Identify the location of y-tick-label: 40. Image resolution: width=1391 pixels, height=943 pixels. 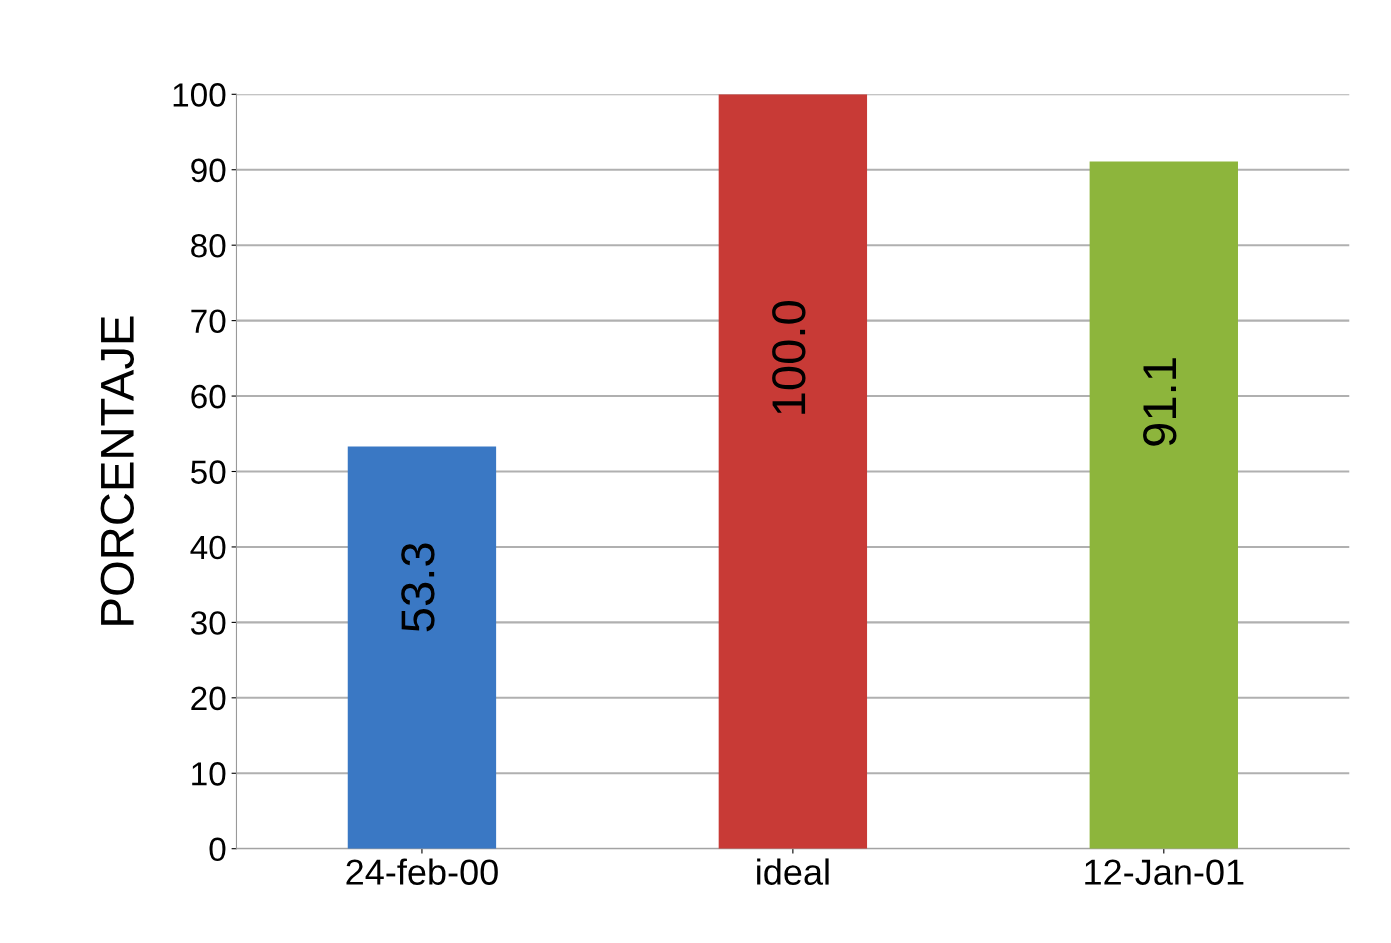
(208, 547).